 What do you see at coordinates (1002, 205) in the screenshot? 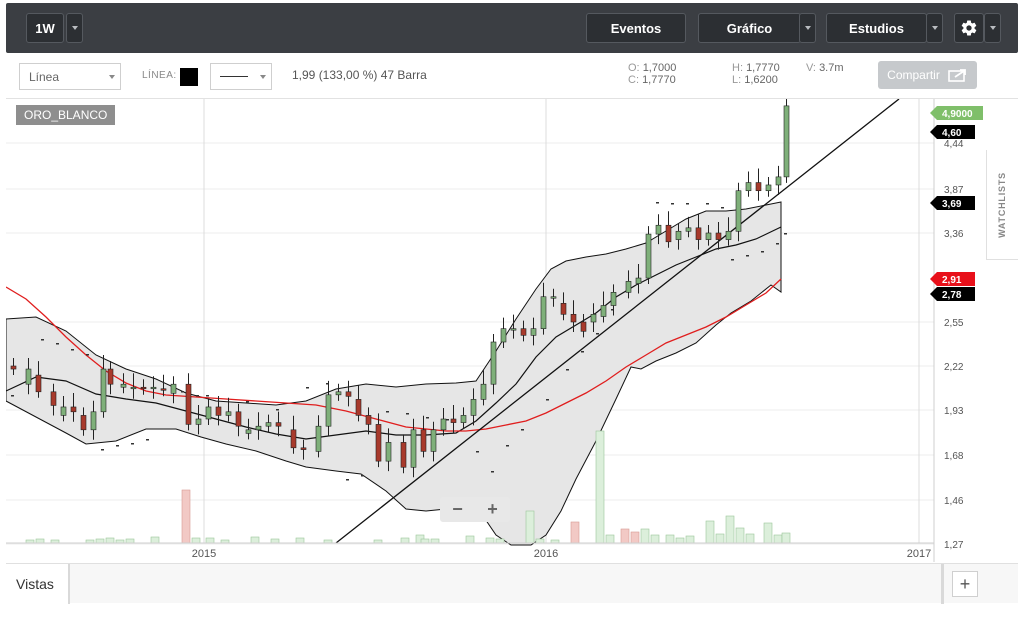
I see `watchlists-panel: WATCHLISTS` at bounding box center [1002, 205].